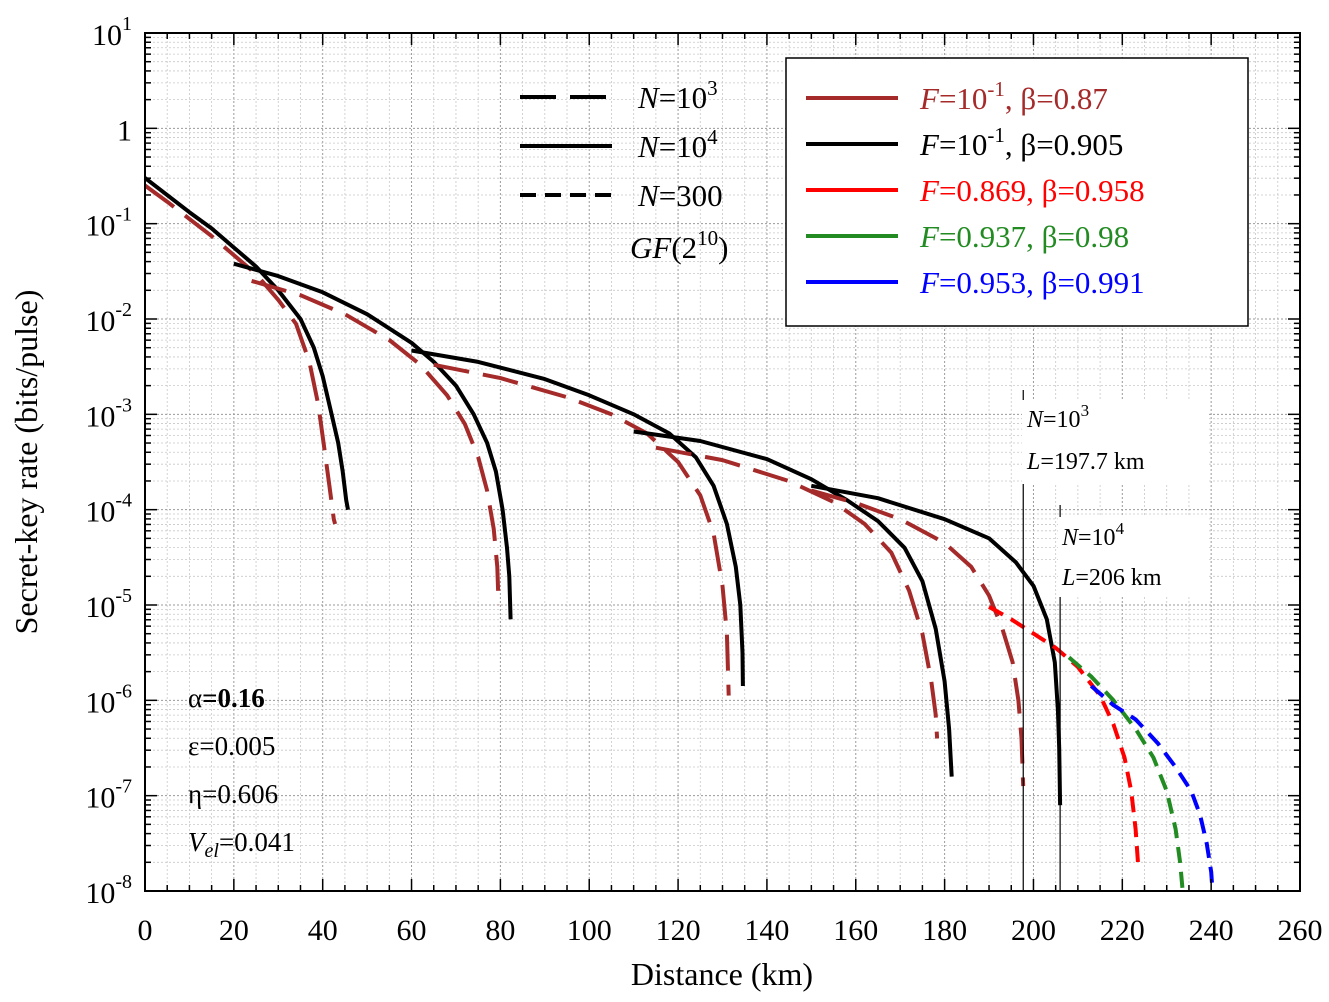 This screenshot has height=1002, width=1329. Describe the element at coordinates (233, 794) in the screenshot. I see `param-eta: η=0.606` at that location.